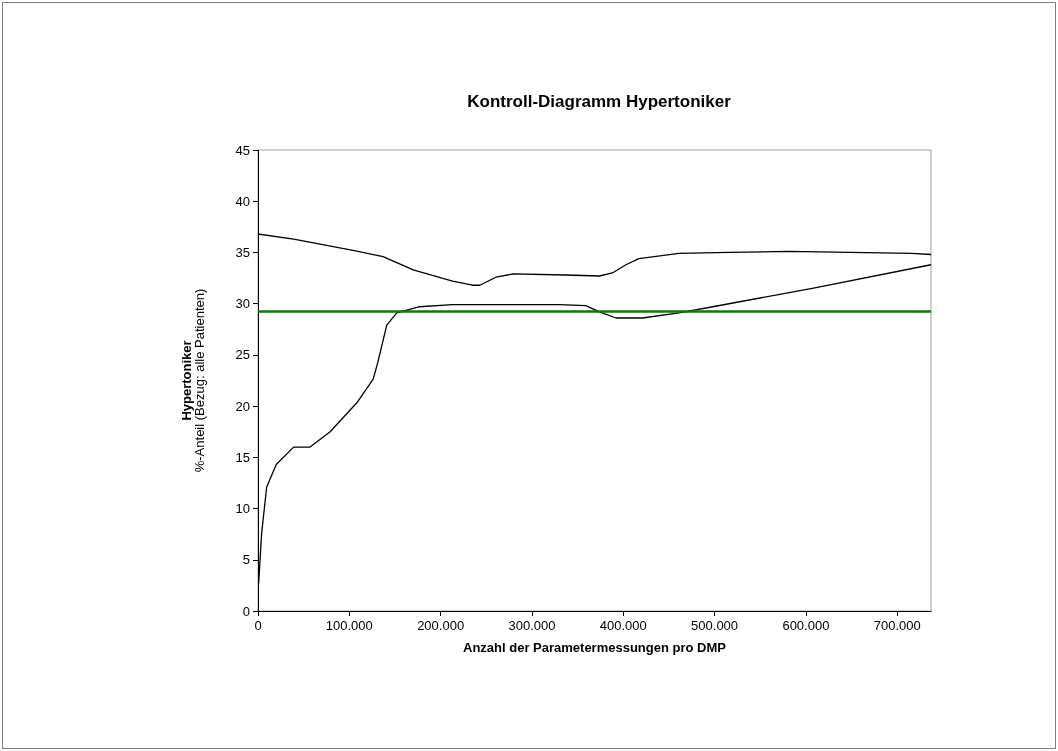 This screenshot has height=751, width=1058. I want to click on y-tick-label: 25, so click(242, 355).